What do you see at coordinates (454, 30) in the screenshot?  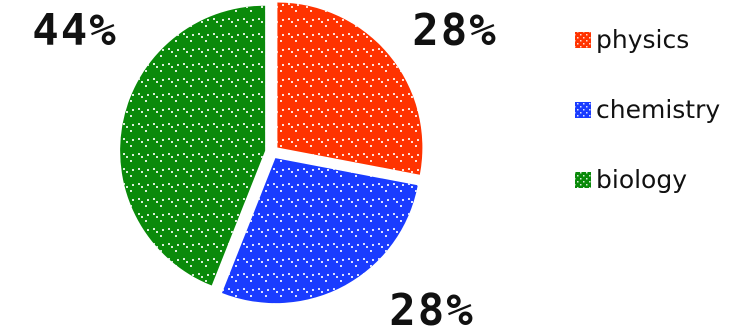 I see `pie-label-physics: 28%` at bounding box center [454, 30].